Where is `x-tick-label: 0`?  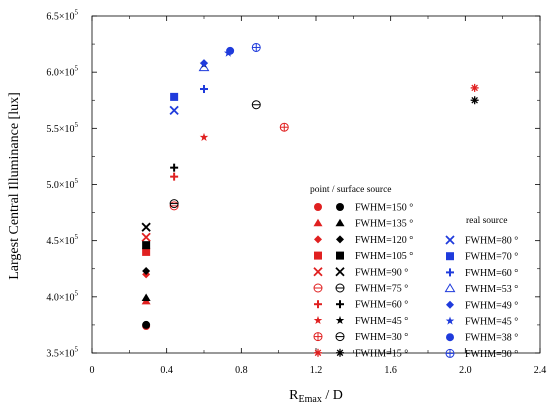 x-tick-label: 0 is located at coordinates (92, 370).